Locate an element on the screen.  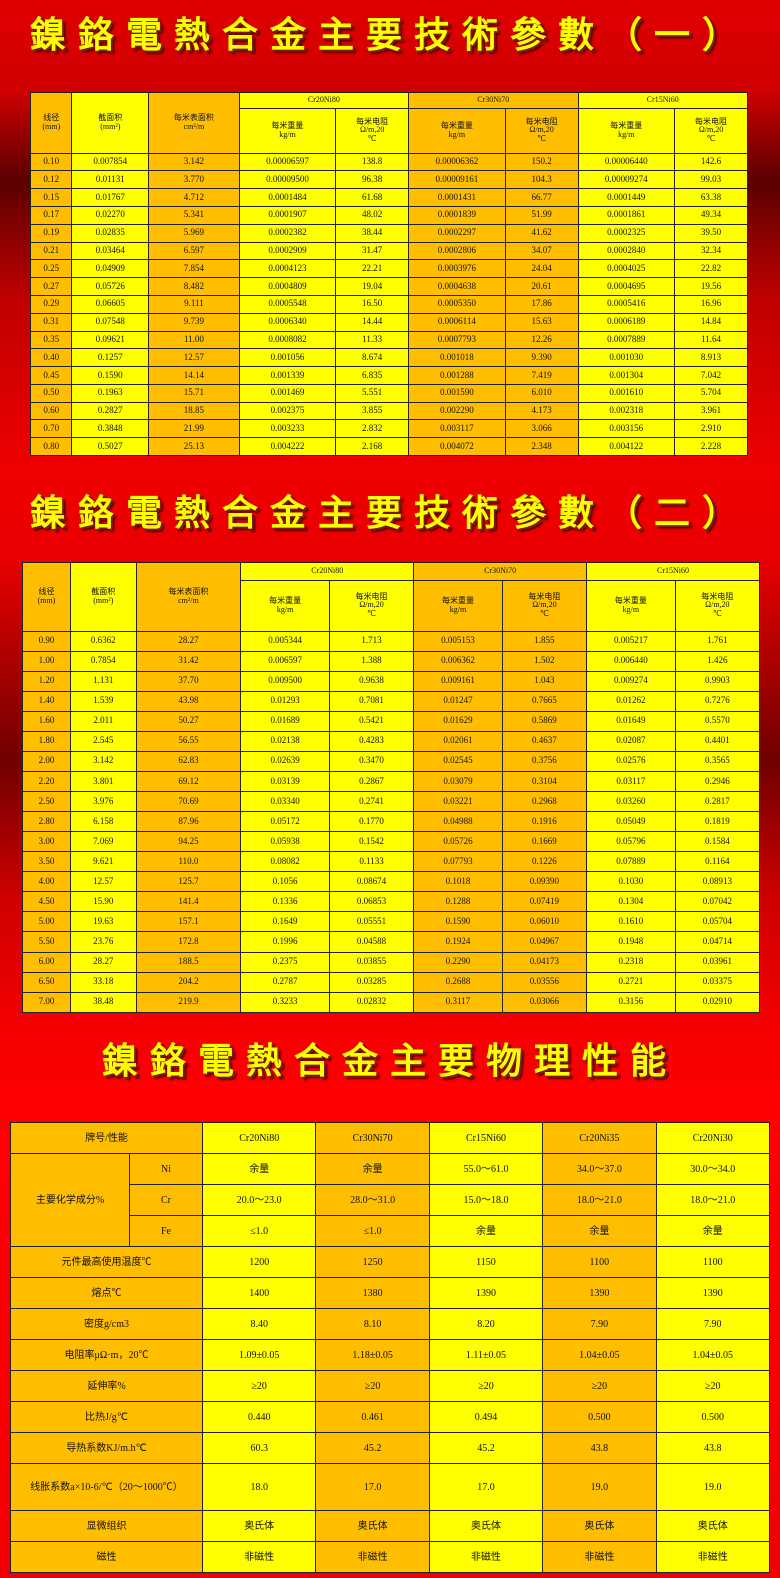
table-cell: 0.1257 is located at coordinates (110, 358).